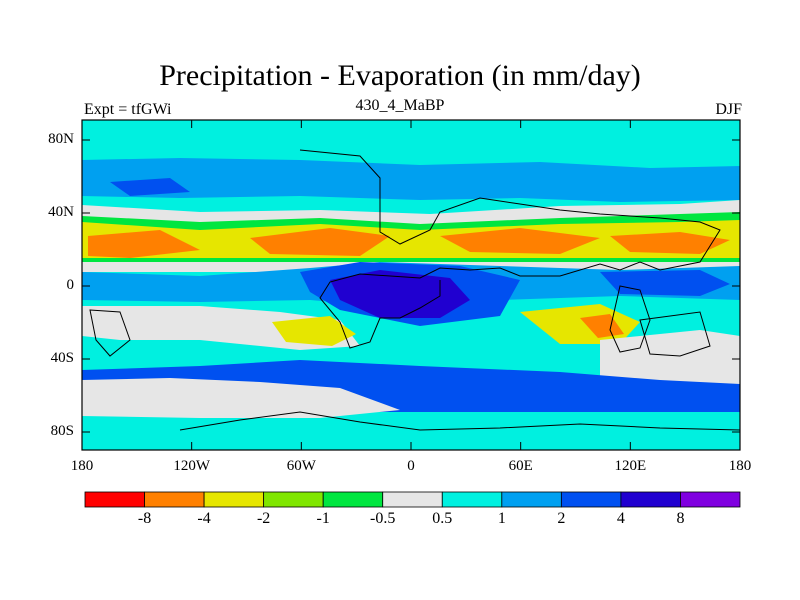  What do you see at coordinates (191, 466) in the screenshot?
I see `lon-tick-label: 120W` at bounding box center [191, 466].